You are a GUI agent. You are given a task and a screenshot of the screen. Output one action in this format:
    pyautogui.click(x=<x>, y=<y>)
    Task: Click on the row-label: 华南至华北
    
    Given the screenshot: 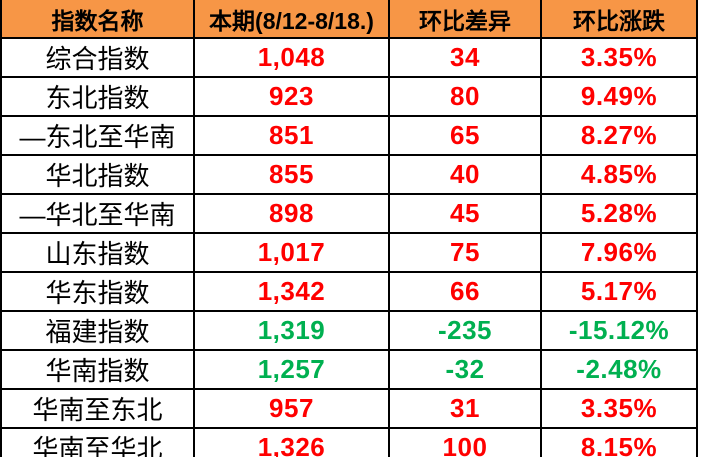 What is the action you would take?
    pyautogui.click(x=97, y=442)
    